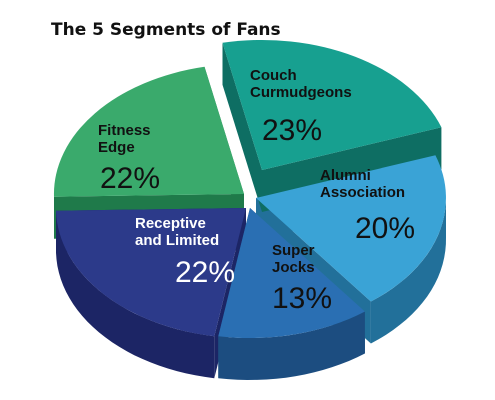 The image size is (495, 400). I want to click on slice-label-line: Super, so click(293, 250).